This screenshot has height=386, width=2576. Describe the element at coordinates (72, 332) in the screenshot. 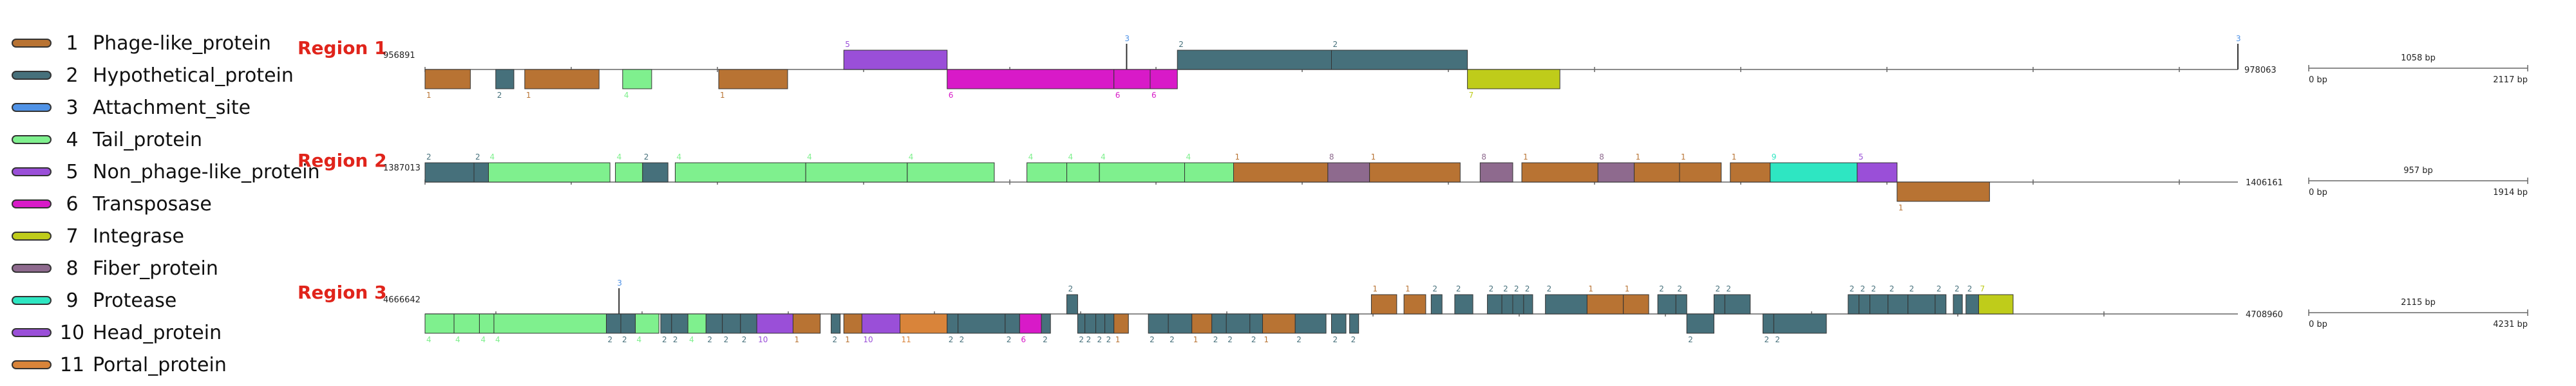

I see `legend-number: 10` at that location.